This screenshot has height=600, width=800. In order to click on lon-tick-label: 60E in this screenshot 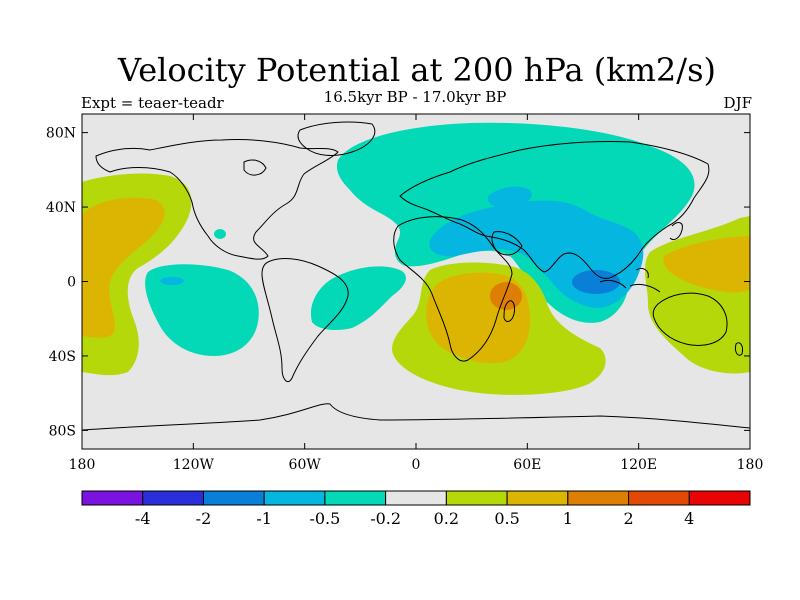, I will do `click(527, 465)`.